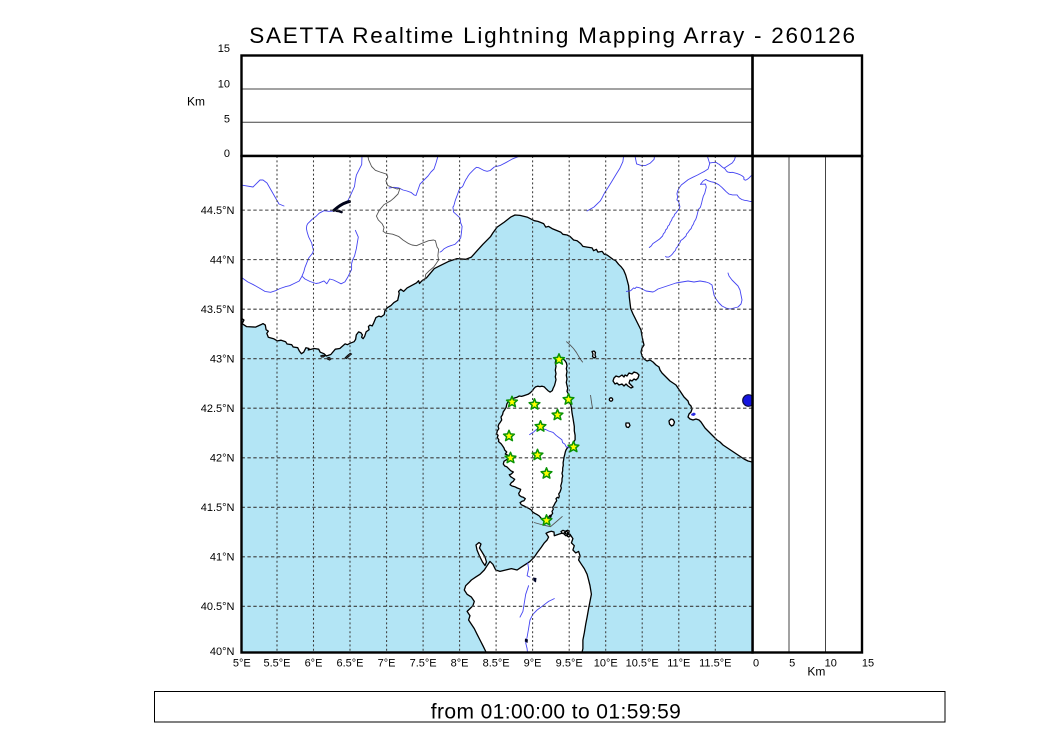 Image resolution: width=1050 pixels, height=750 pixels. I want to click on svg-text: 6.5°E, so click(349, 664).